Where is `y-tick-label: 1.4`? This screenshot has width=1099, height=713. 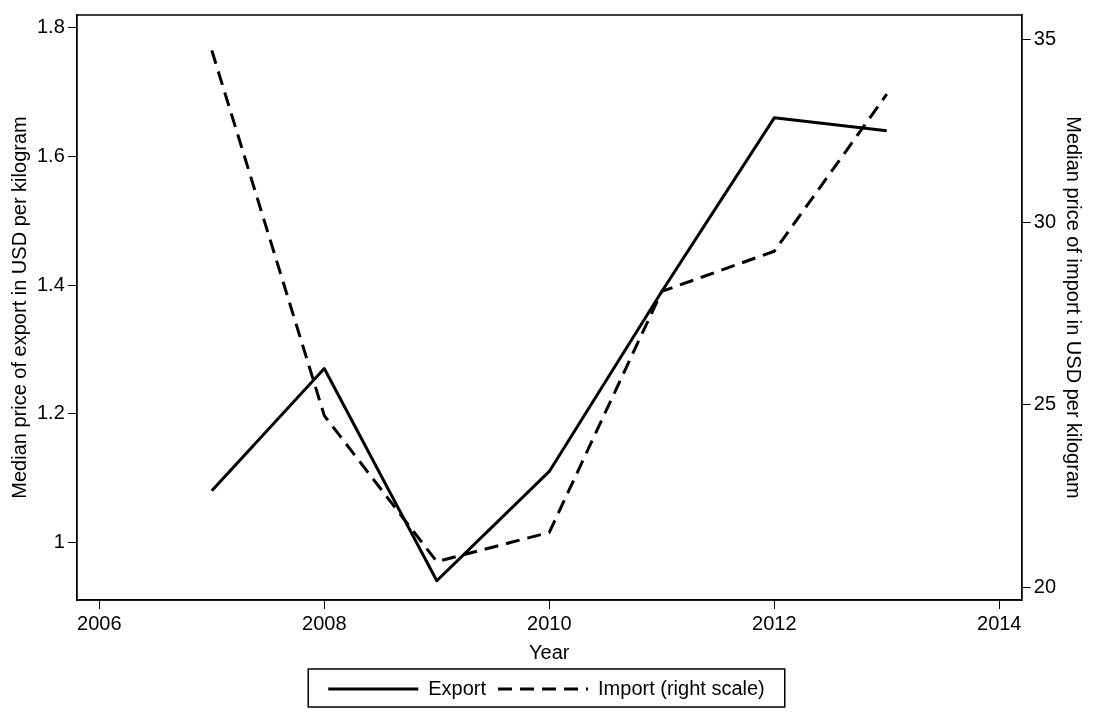
y-tick-label: 1.4 is located at coordinates (50, 283).